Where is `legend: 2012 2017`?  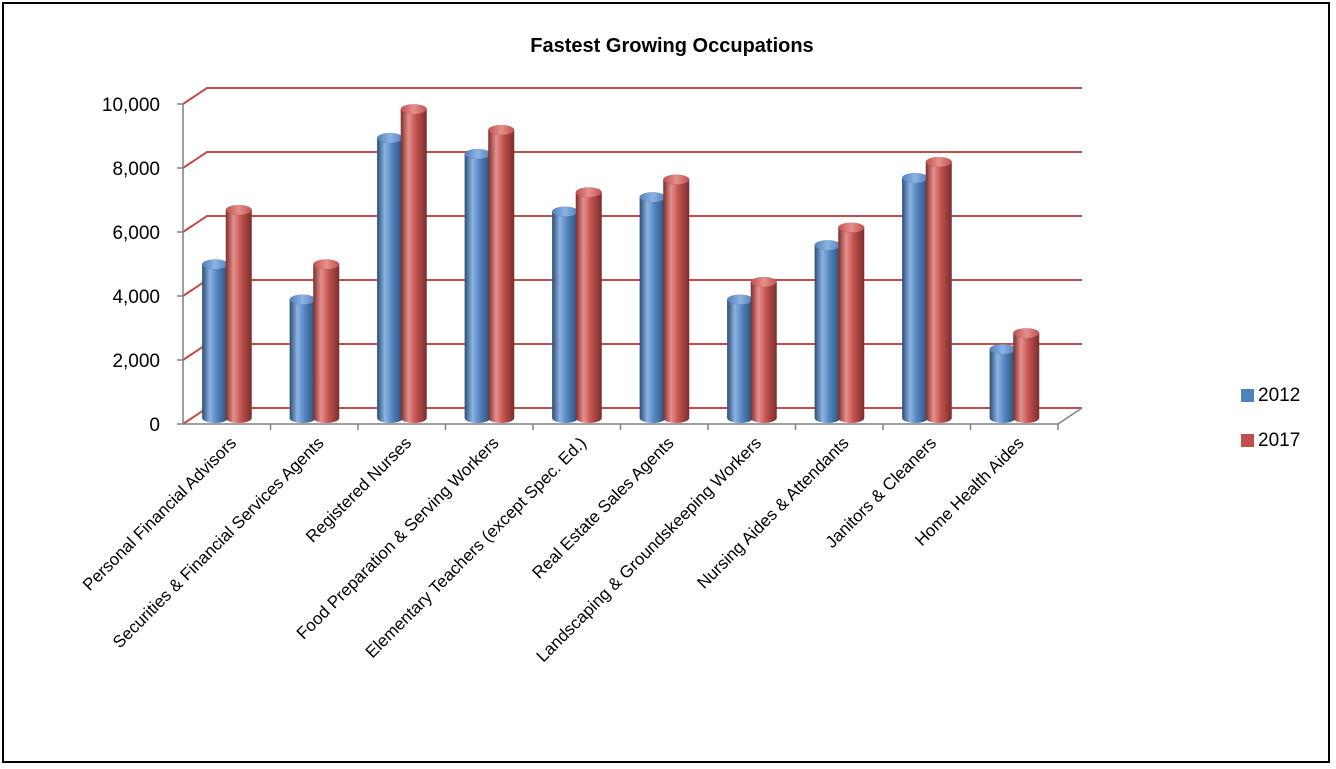
legend: 2012 2017 is located at coordinates (1270, 418).